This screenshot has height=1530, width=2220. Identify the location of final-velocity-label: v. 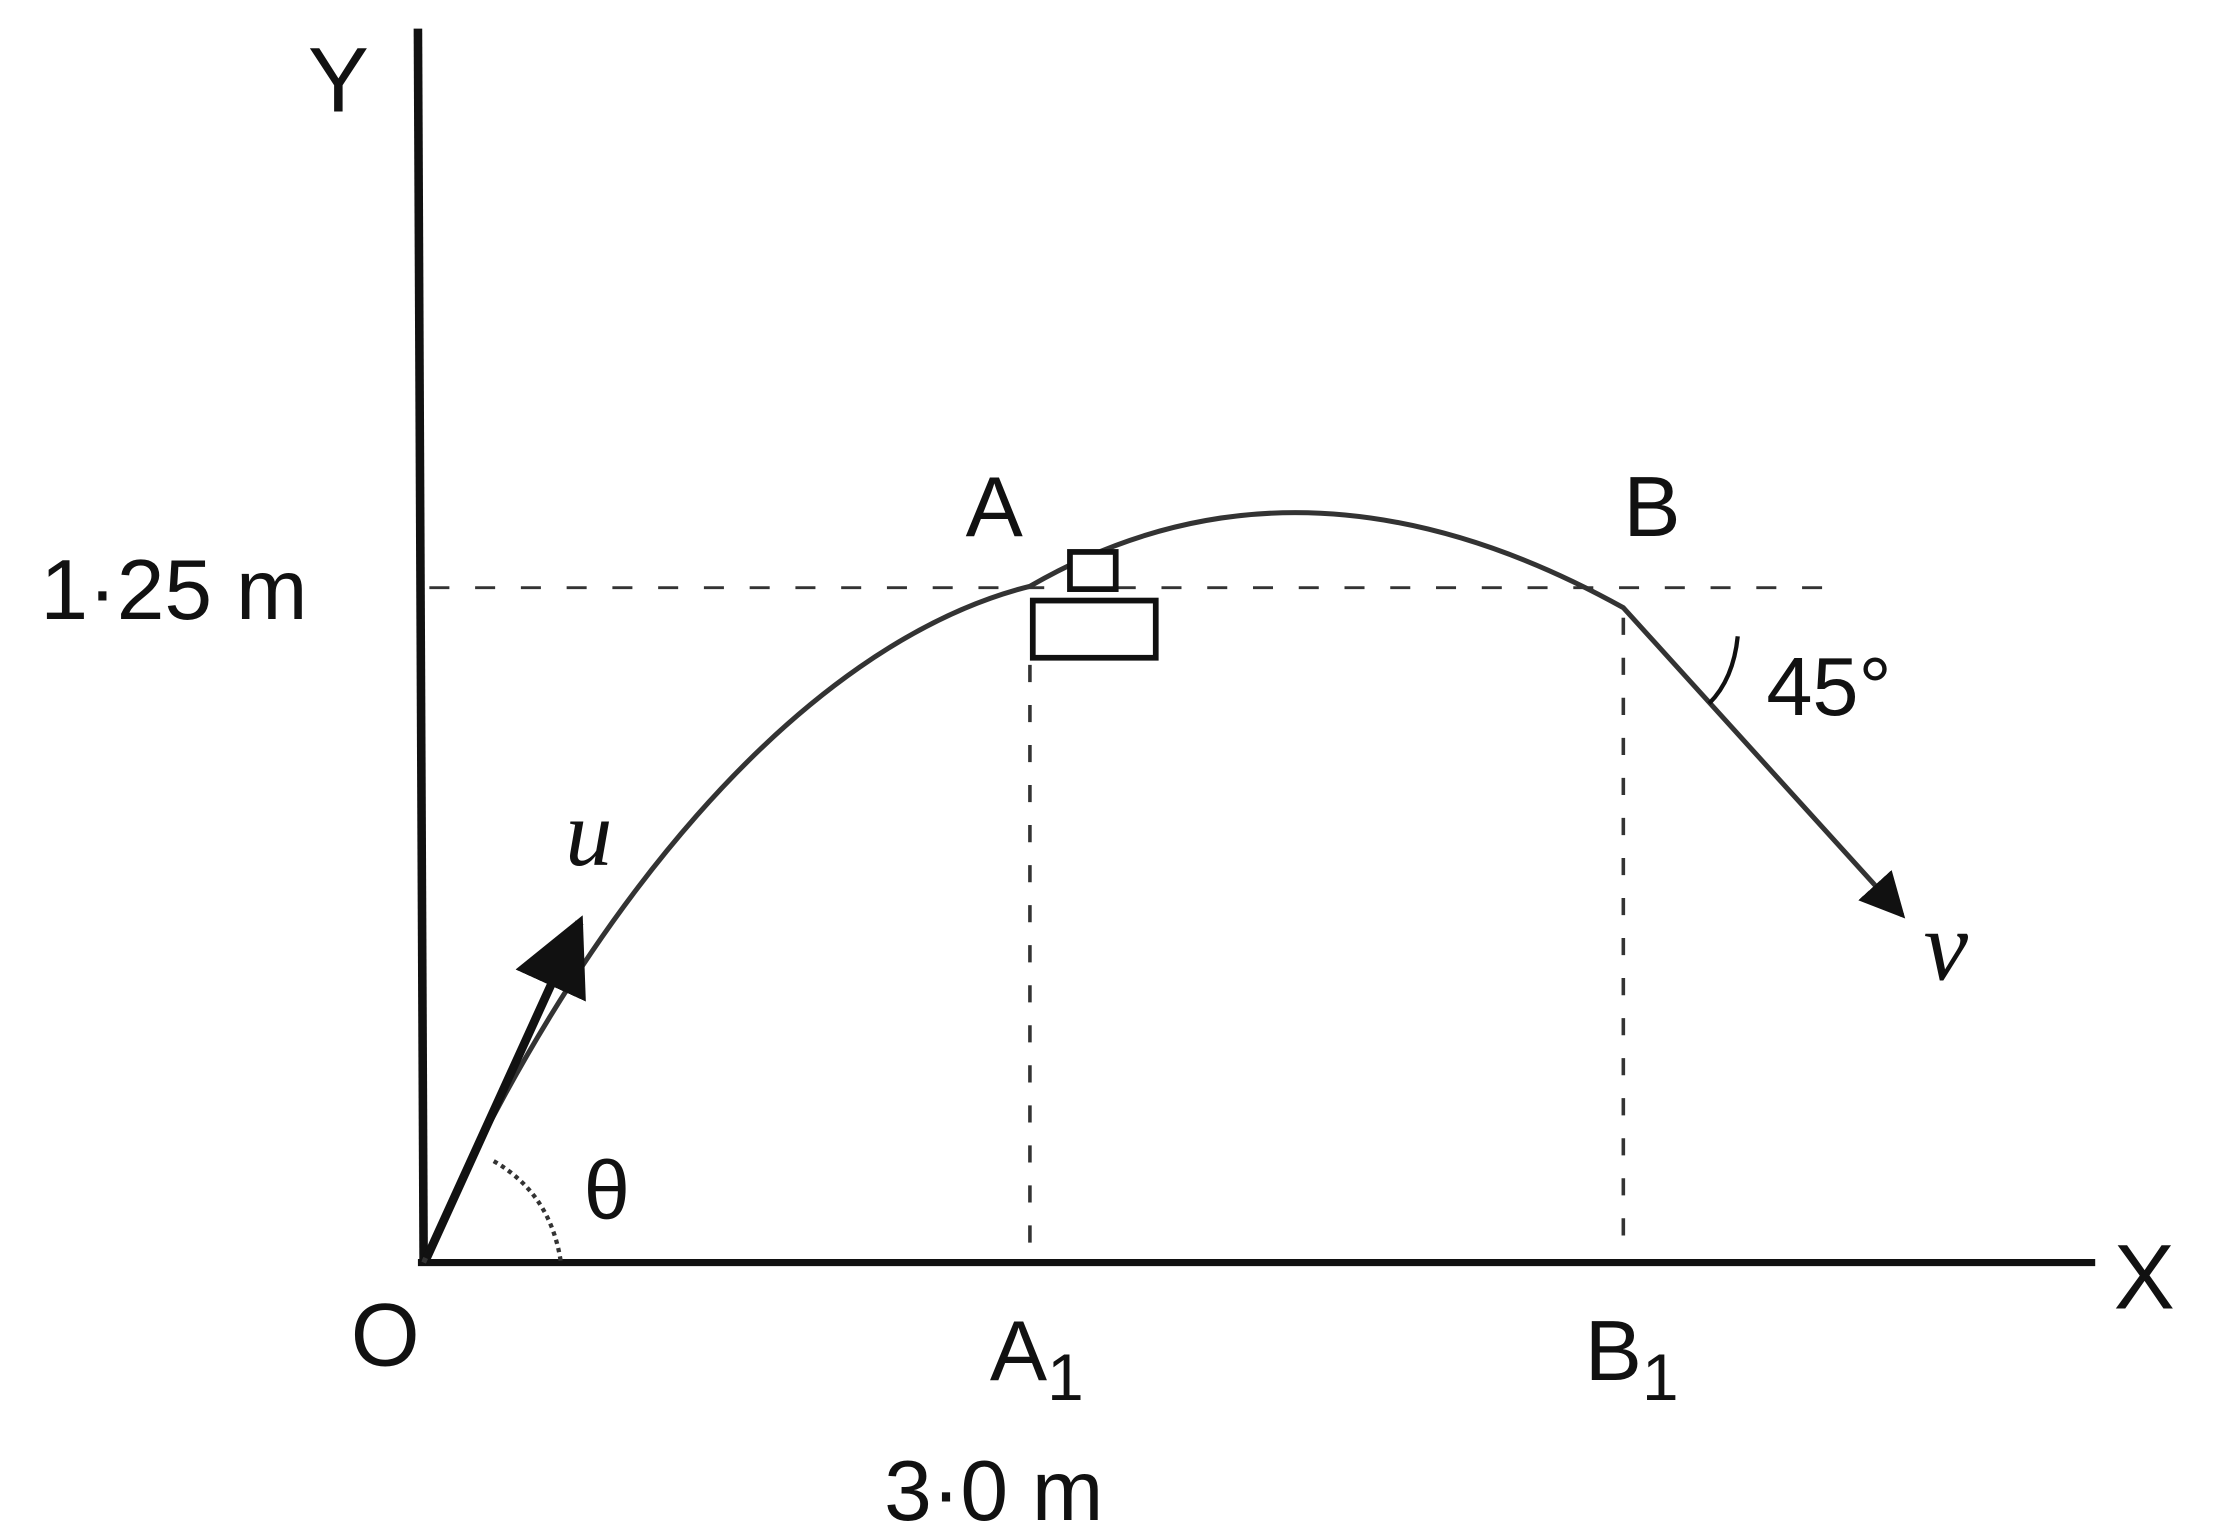
(1946, 945).